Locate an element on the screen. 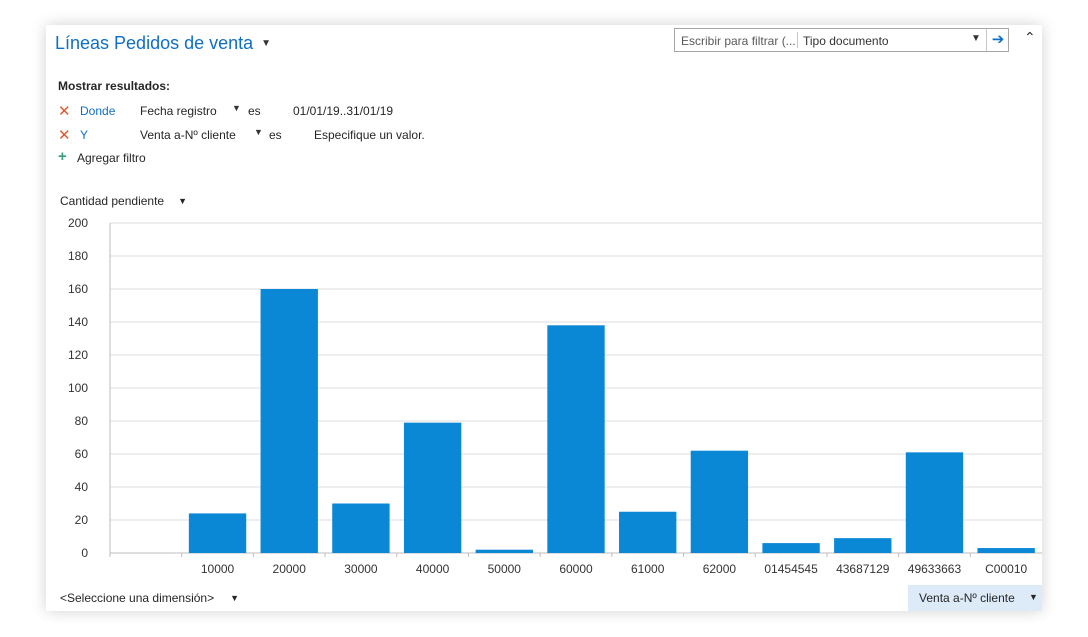 The width and height of the screenshot is (1088, 637). x-tick-label: 62000 is located at coordinates (720, 569).